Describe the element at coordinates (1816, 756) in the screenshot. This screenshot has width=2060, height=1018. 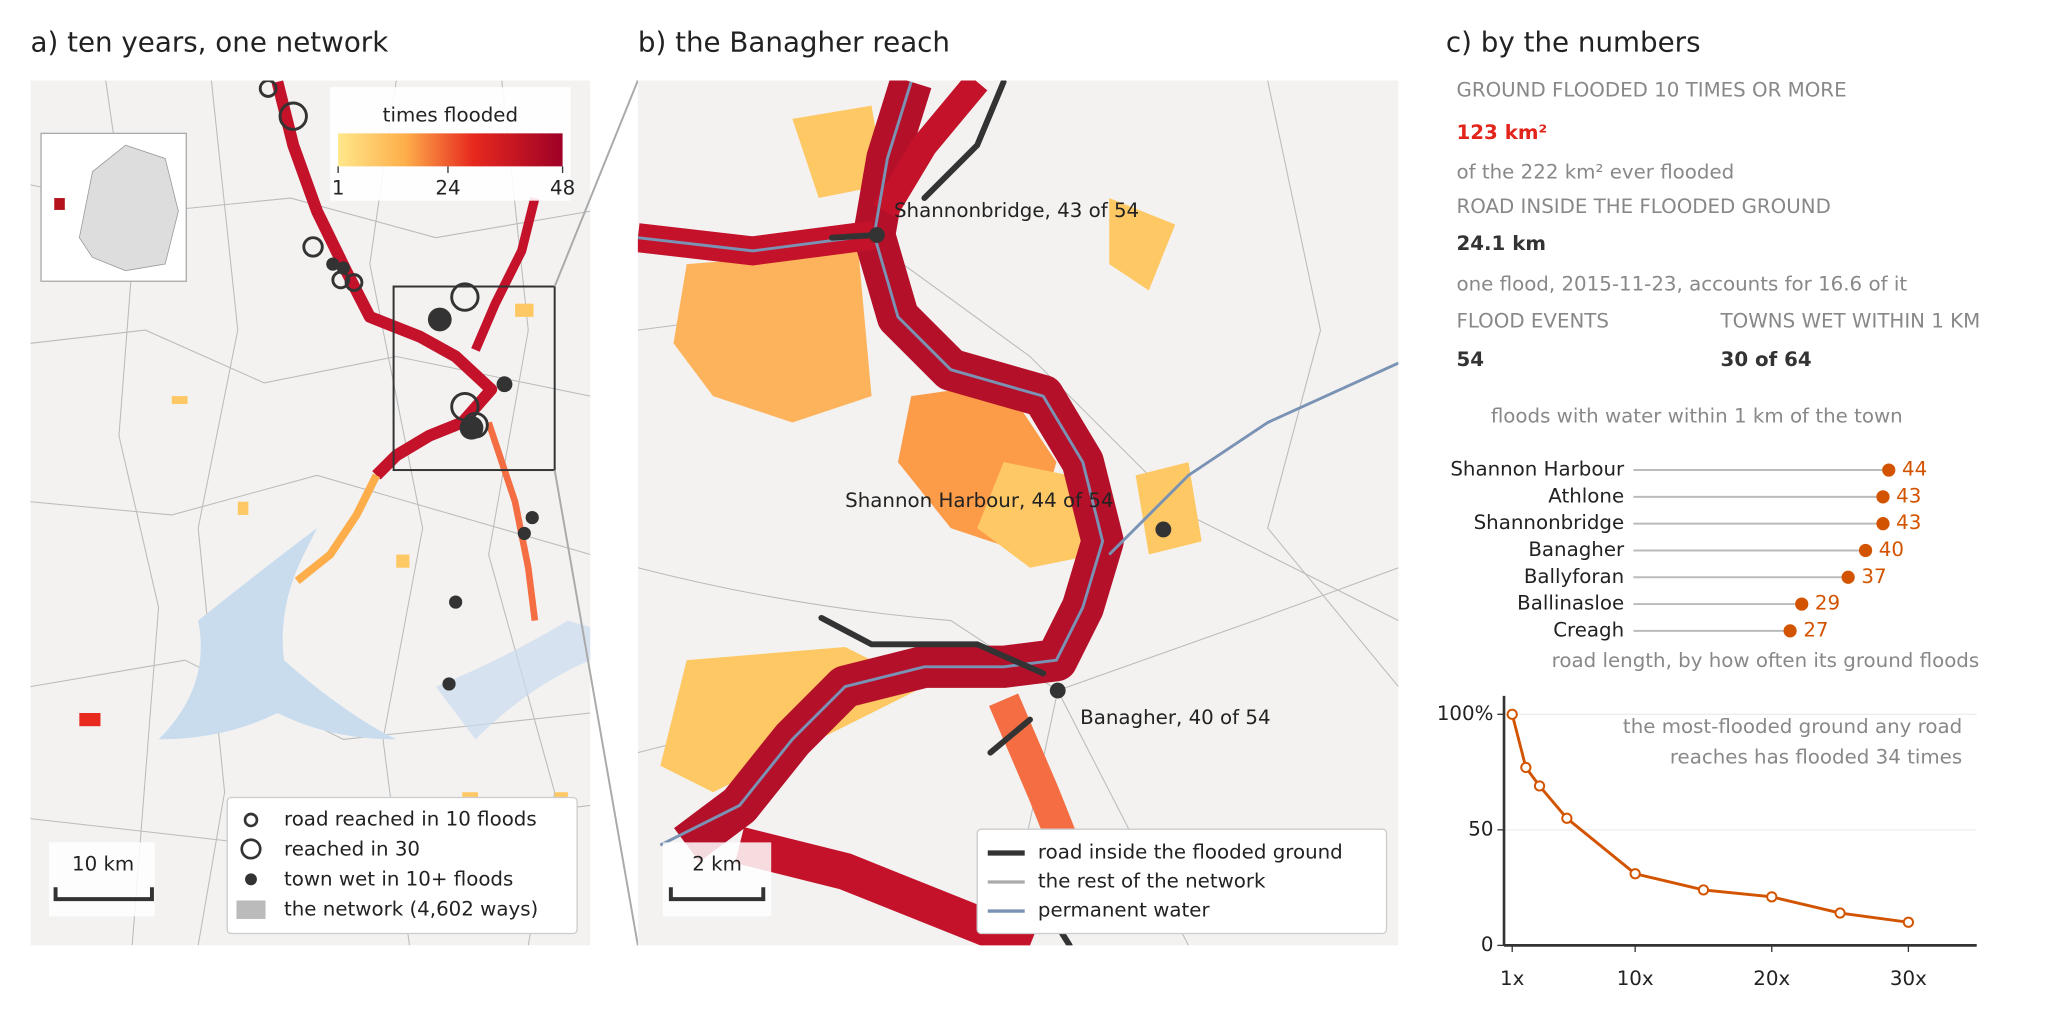
I see `annotation: reaches has flooded 34 times` at that location.